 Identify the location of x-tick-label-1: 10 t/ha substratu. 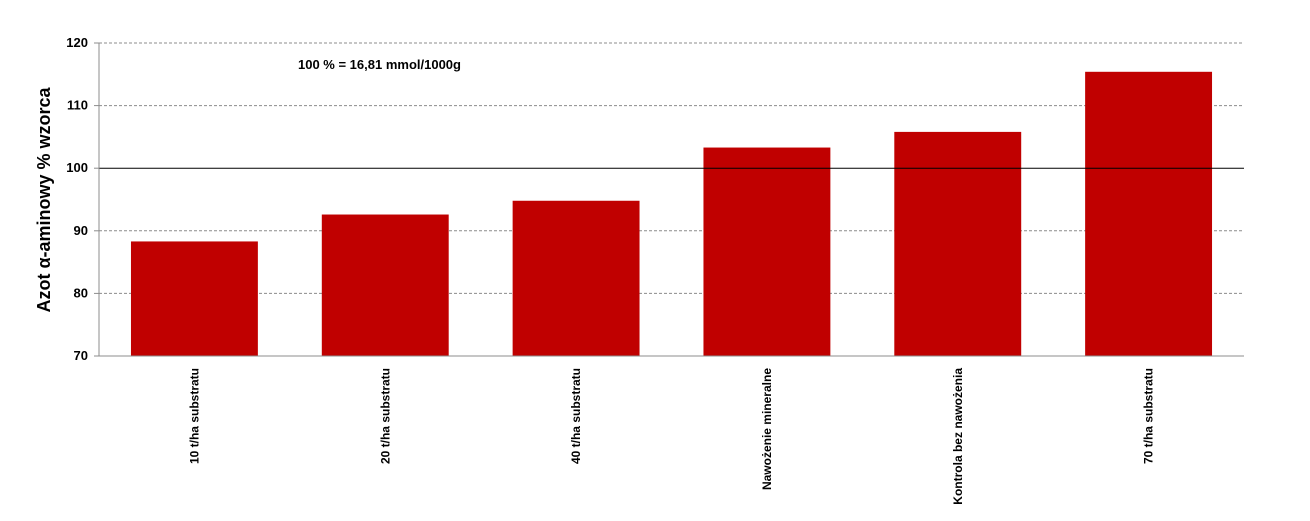
(194, 416).